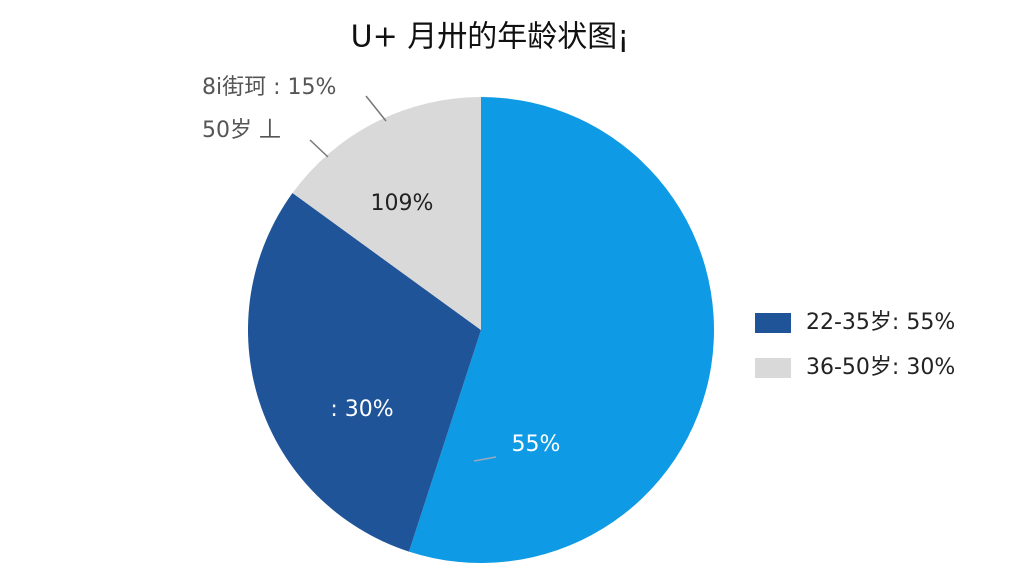 This screenshot has height=576, width=1024. I want to click on legend-label: 36-50岁: 30%, so click(880, 367).